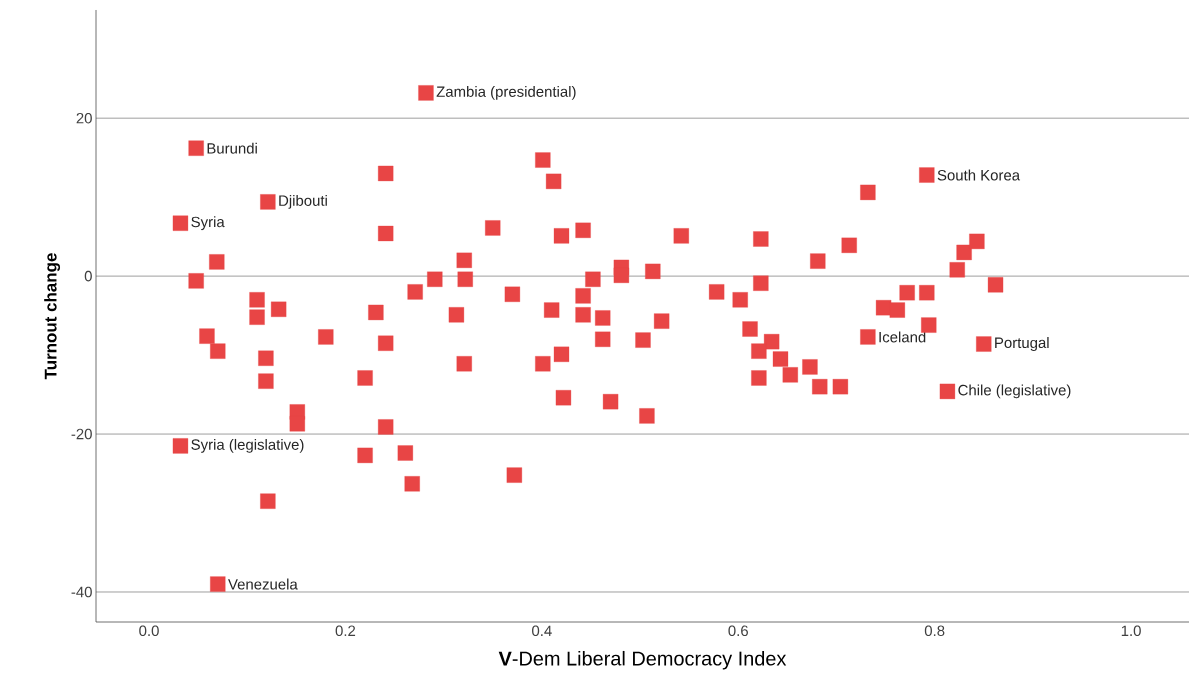 The image size is (1189, 698). I want to click on annotation: Djibouti, so click(303, 201).